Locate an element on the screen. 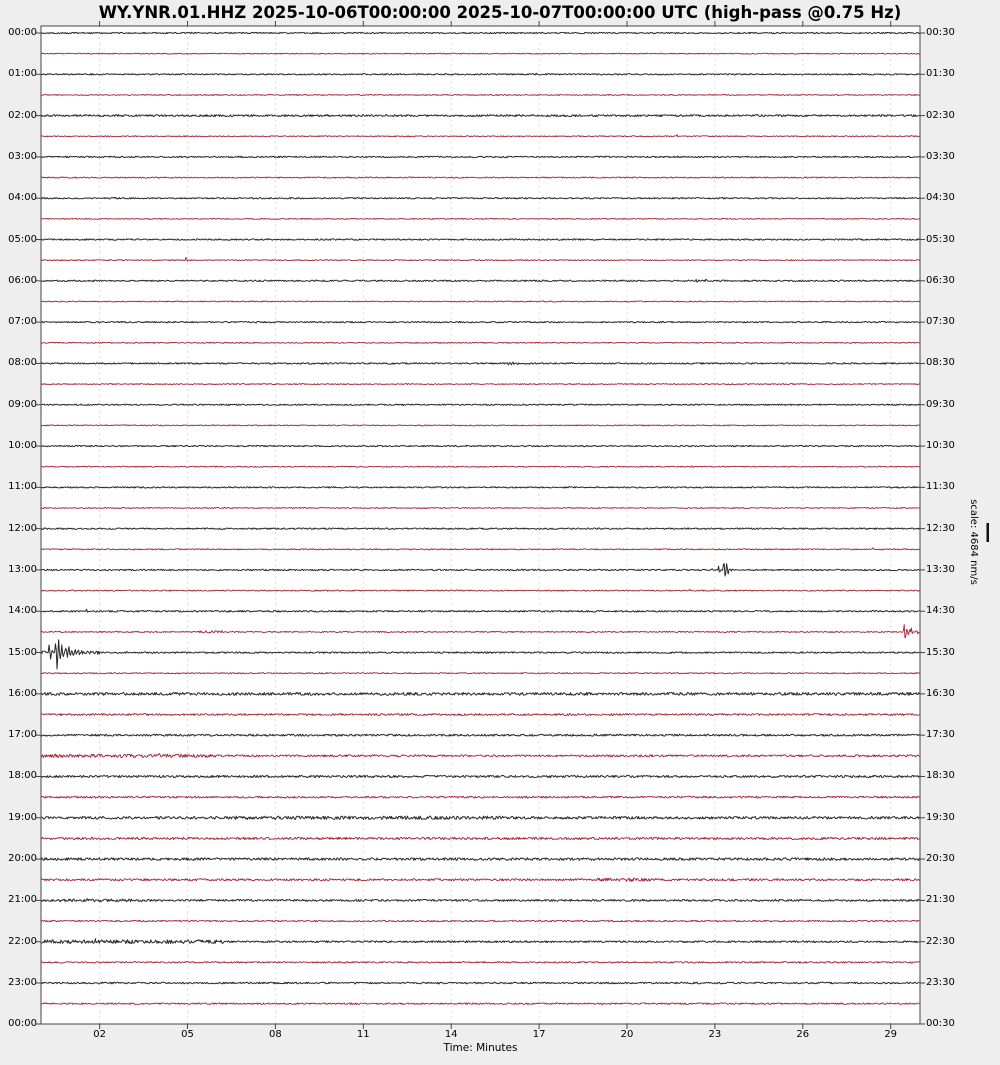 The width and height of the screenshot is (1000, 1065). right-time-label-09:30: 09:30 is located at coordinates (940, 404).